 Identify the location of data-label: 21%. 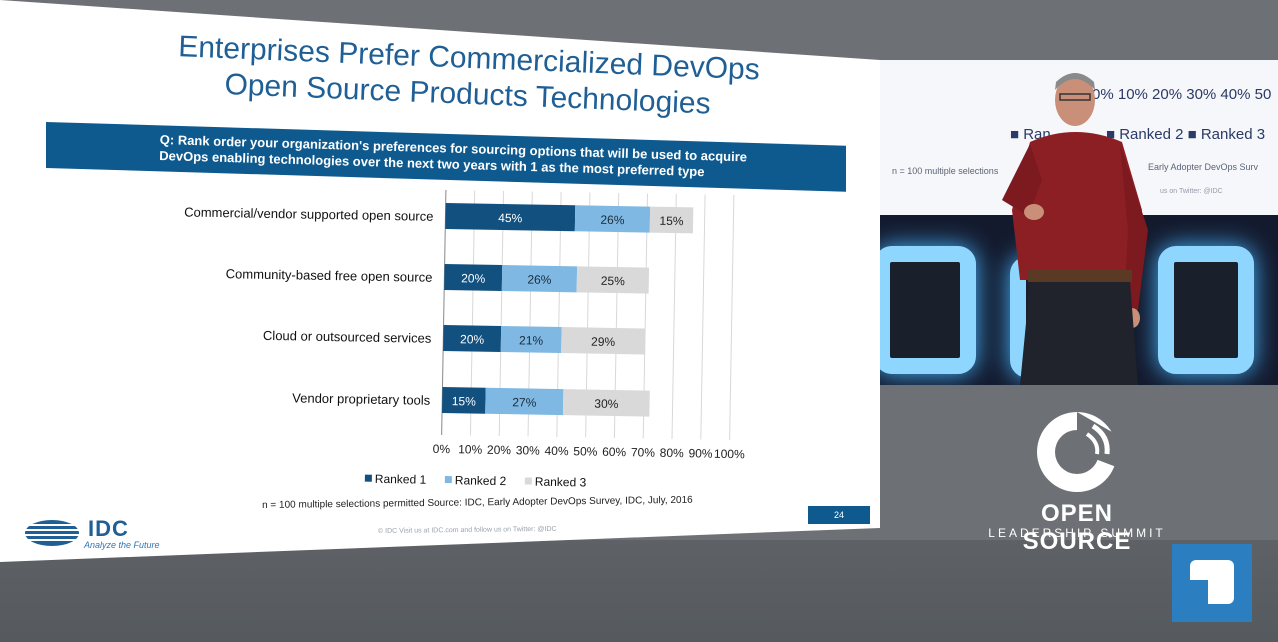
(531, 340).